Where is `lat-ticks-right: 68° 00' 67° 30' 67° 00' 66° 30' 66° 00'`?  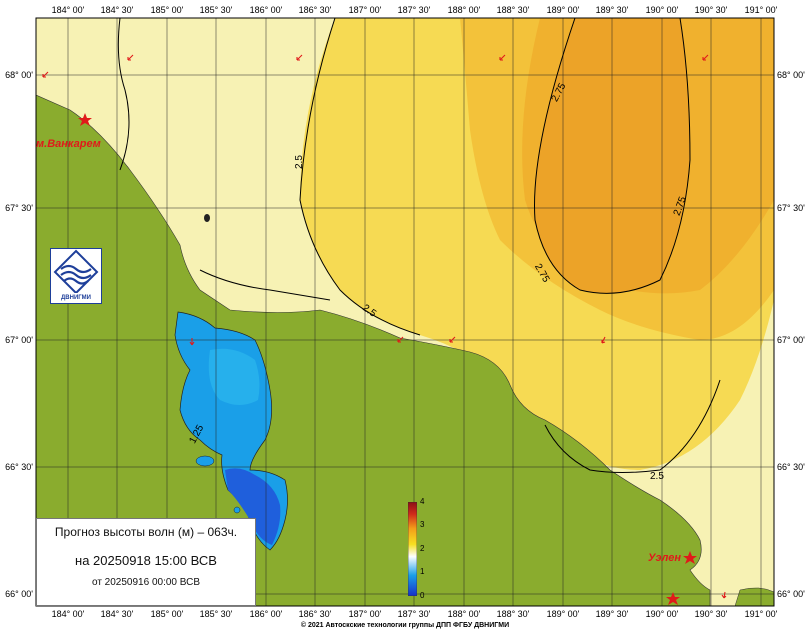 lat-ticks-right: 68° 00' 67° 30' 67° 00' 66° 30' 66° 00' is located at coordinates (791, 334).